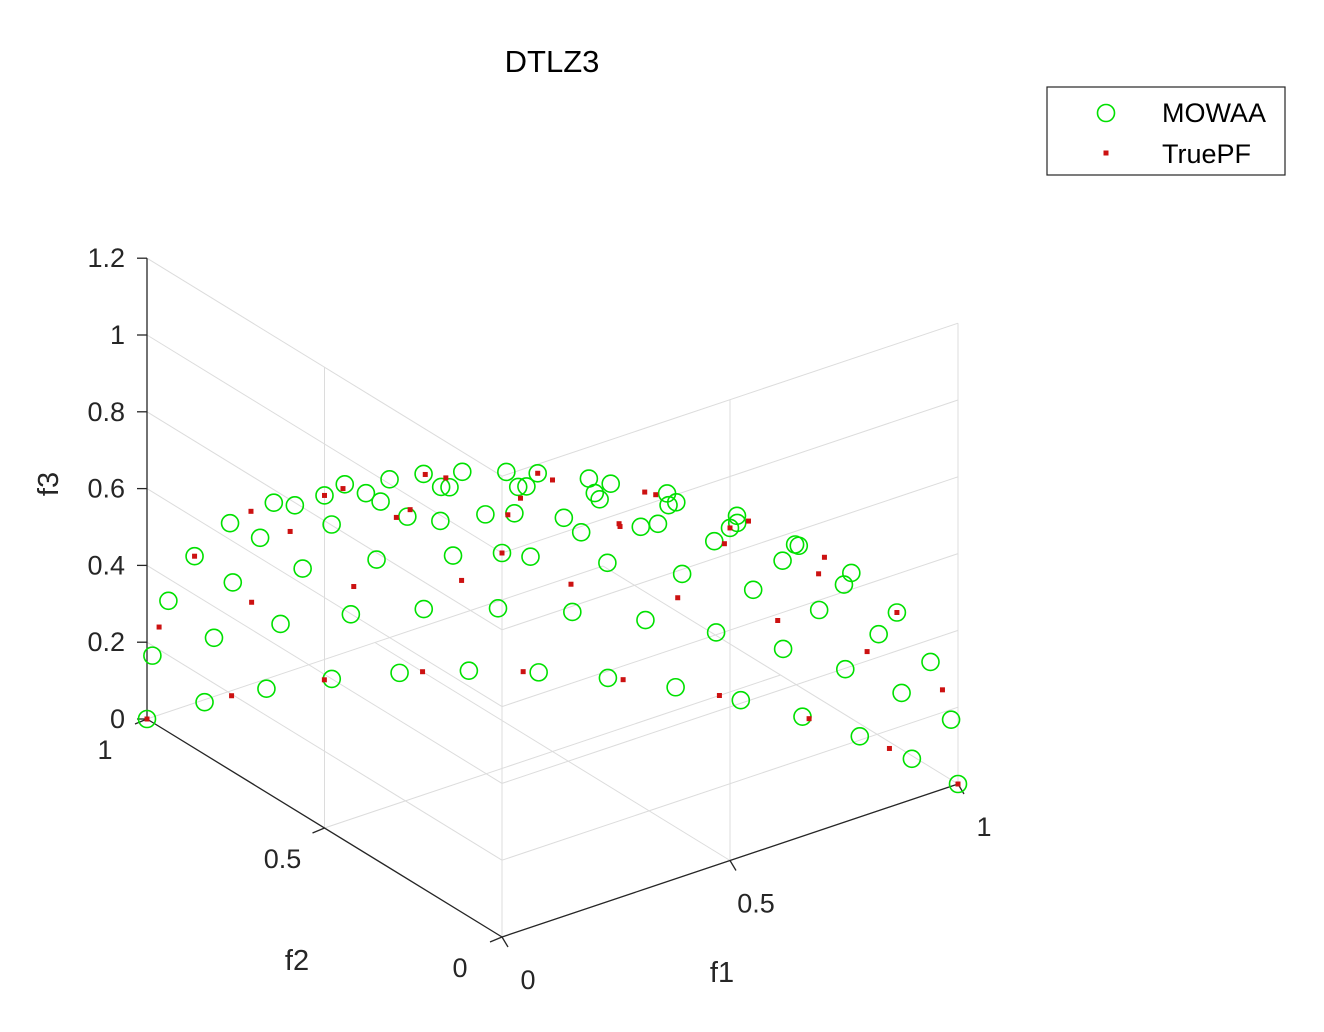 This screenshot has height=1032, width=1324. What do you see at coordinates (1106, 153) in the screenshot?
I see `legend-marker-truepf` at bounding box center [1106, 153].